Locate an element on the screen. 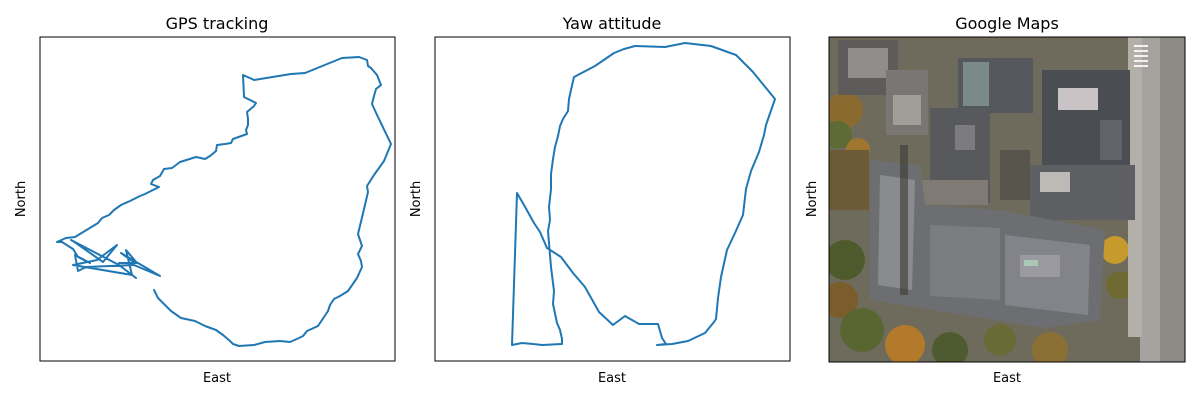 The image size is (1200, 400). road is located at coordinates (1150, 199).